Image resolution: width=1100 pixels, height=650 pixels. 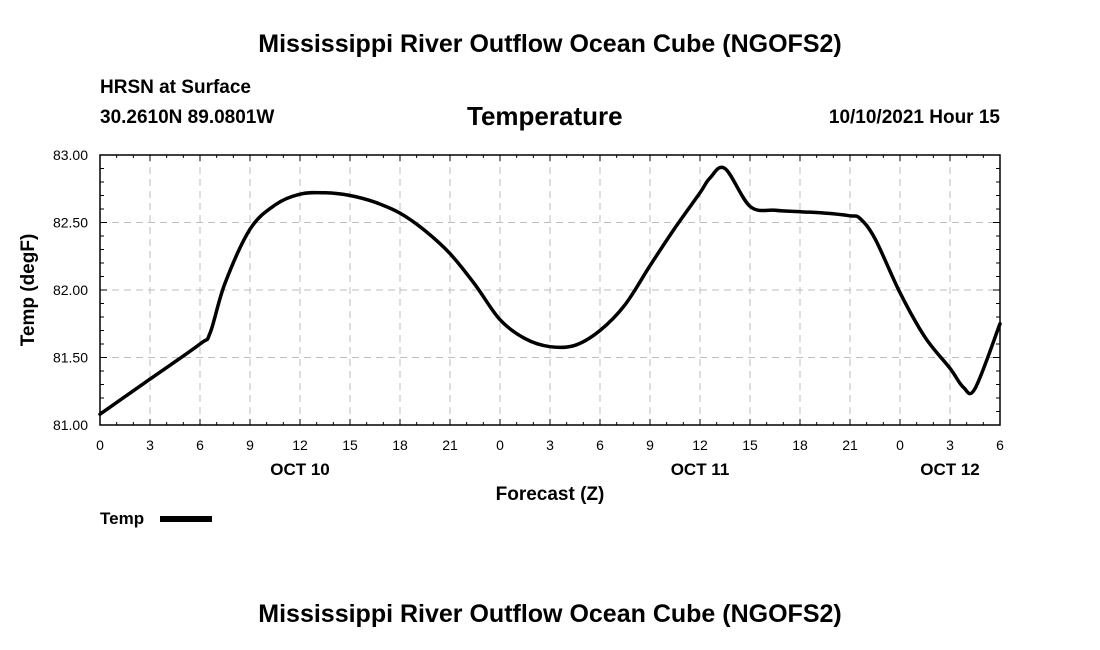 I want to click on forecast-date: 10/10/2021 Hour 15, so click(x=914, y=117).